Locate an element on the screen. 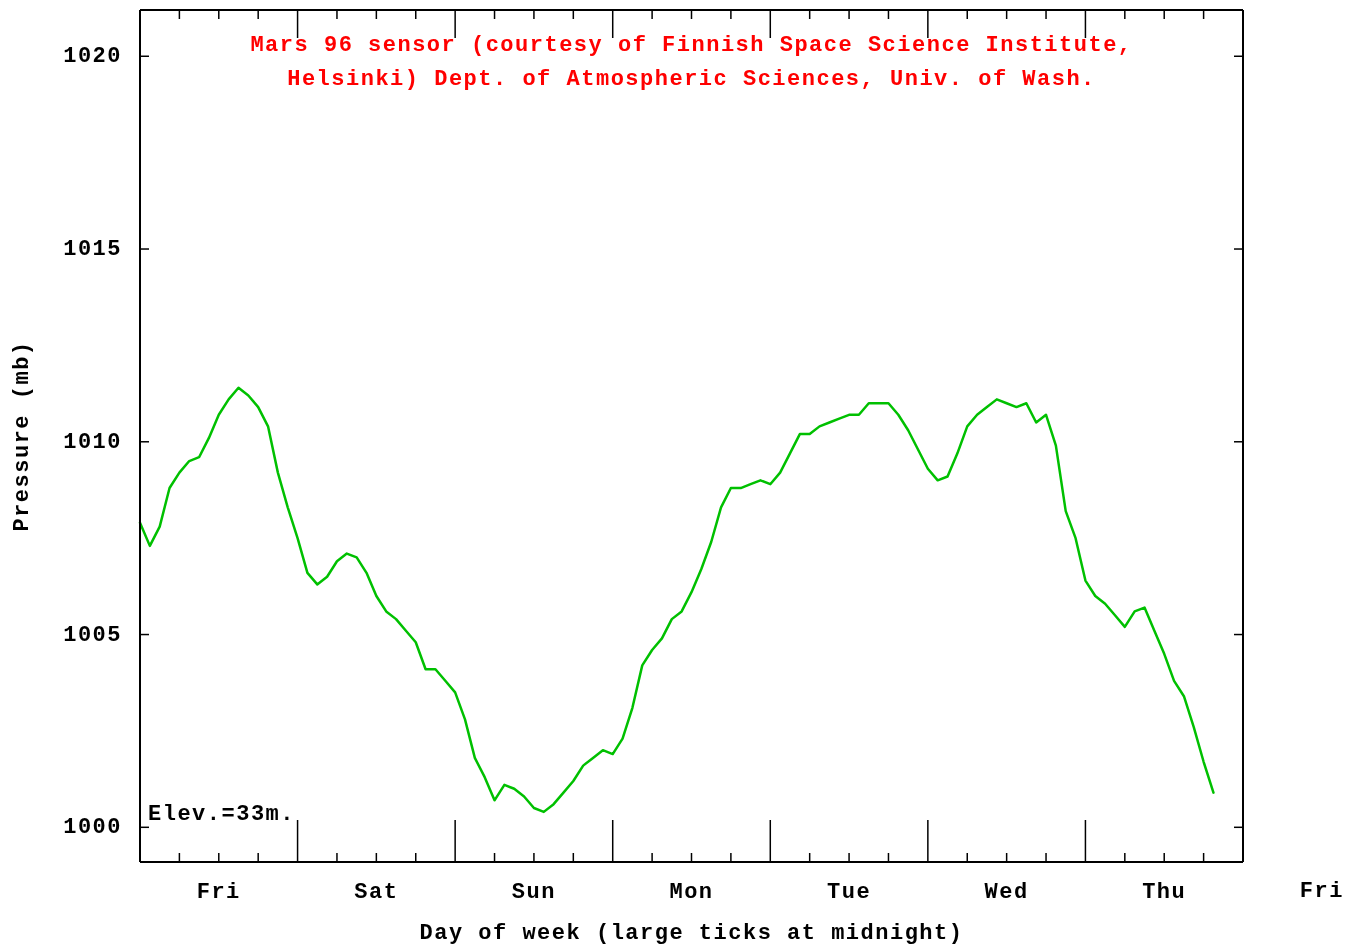 This screenshot has height=948, width=1347. y-tick-label: 1010 is located at coordinates (92, 442).